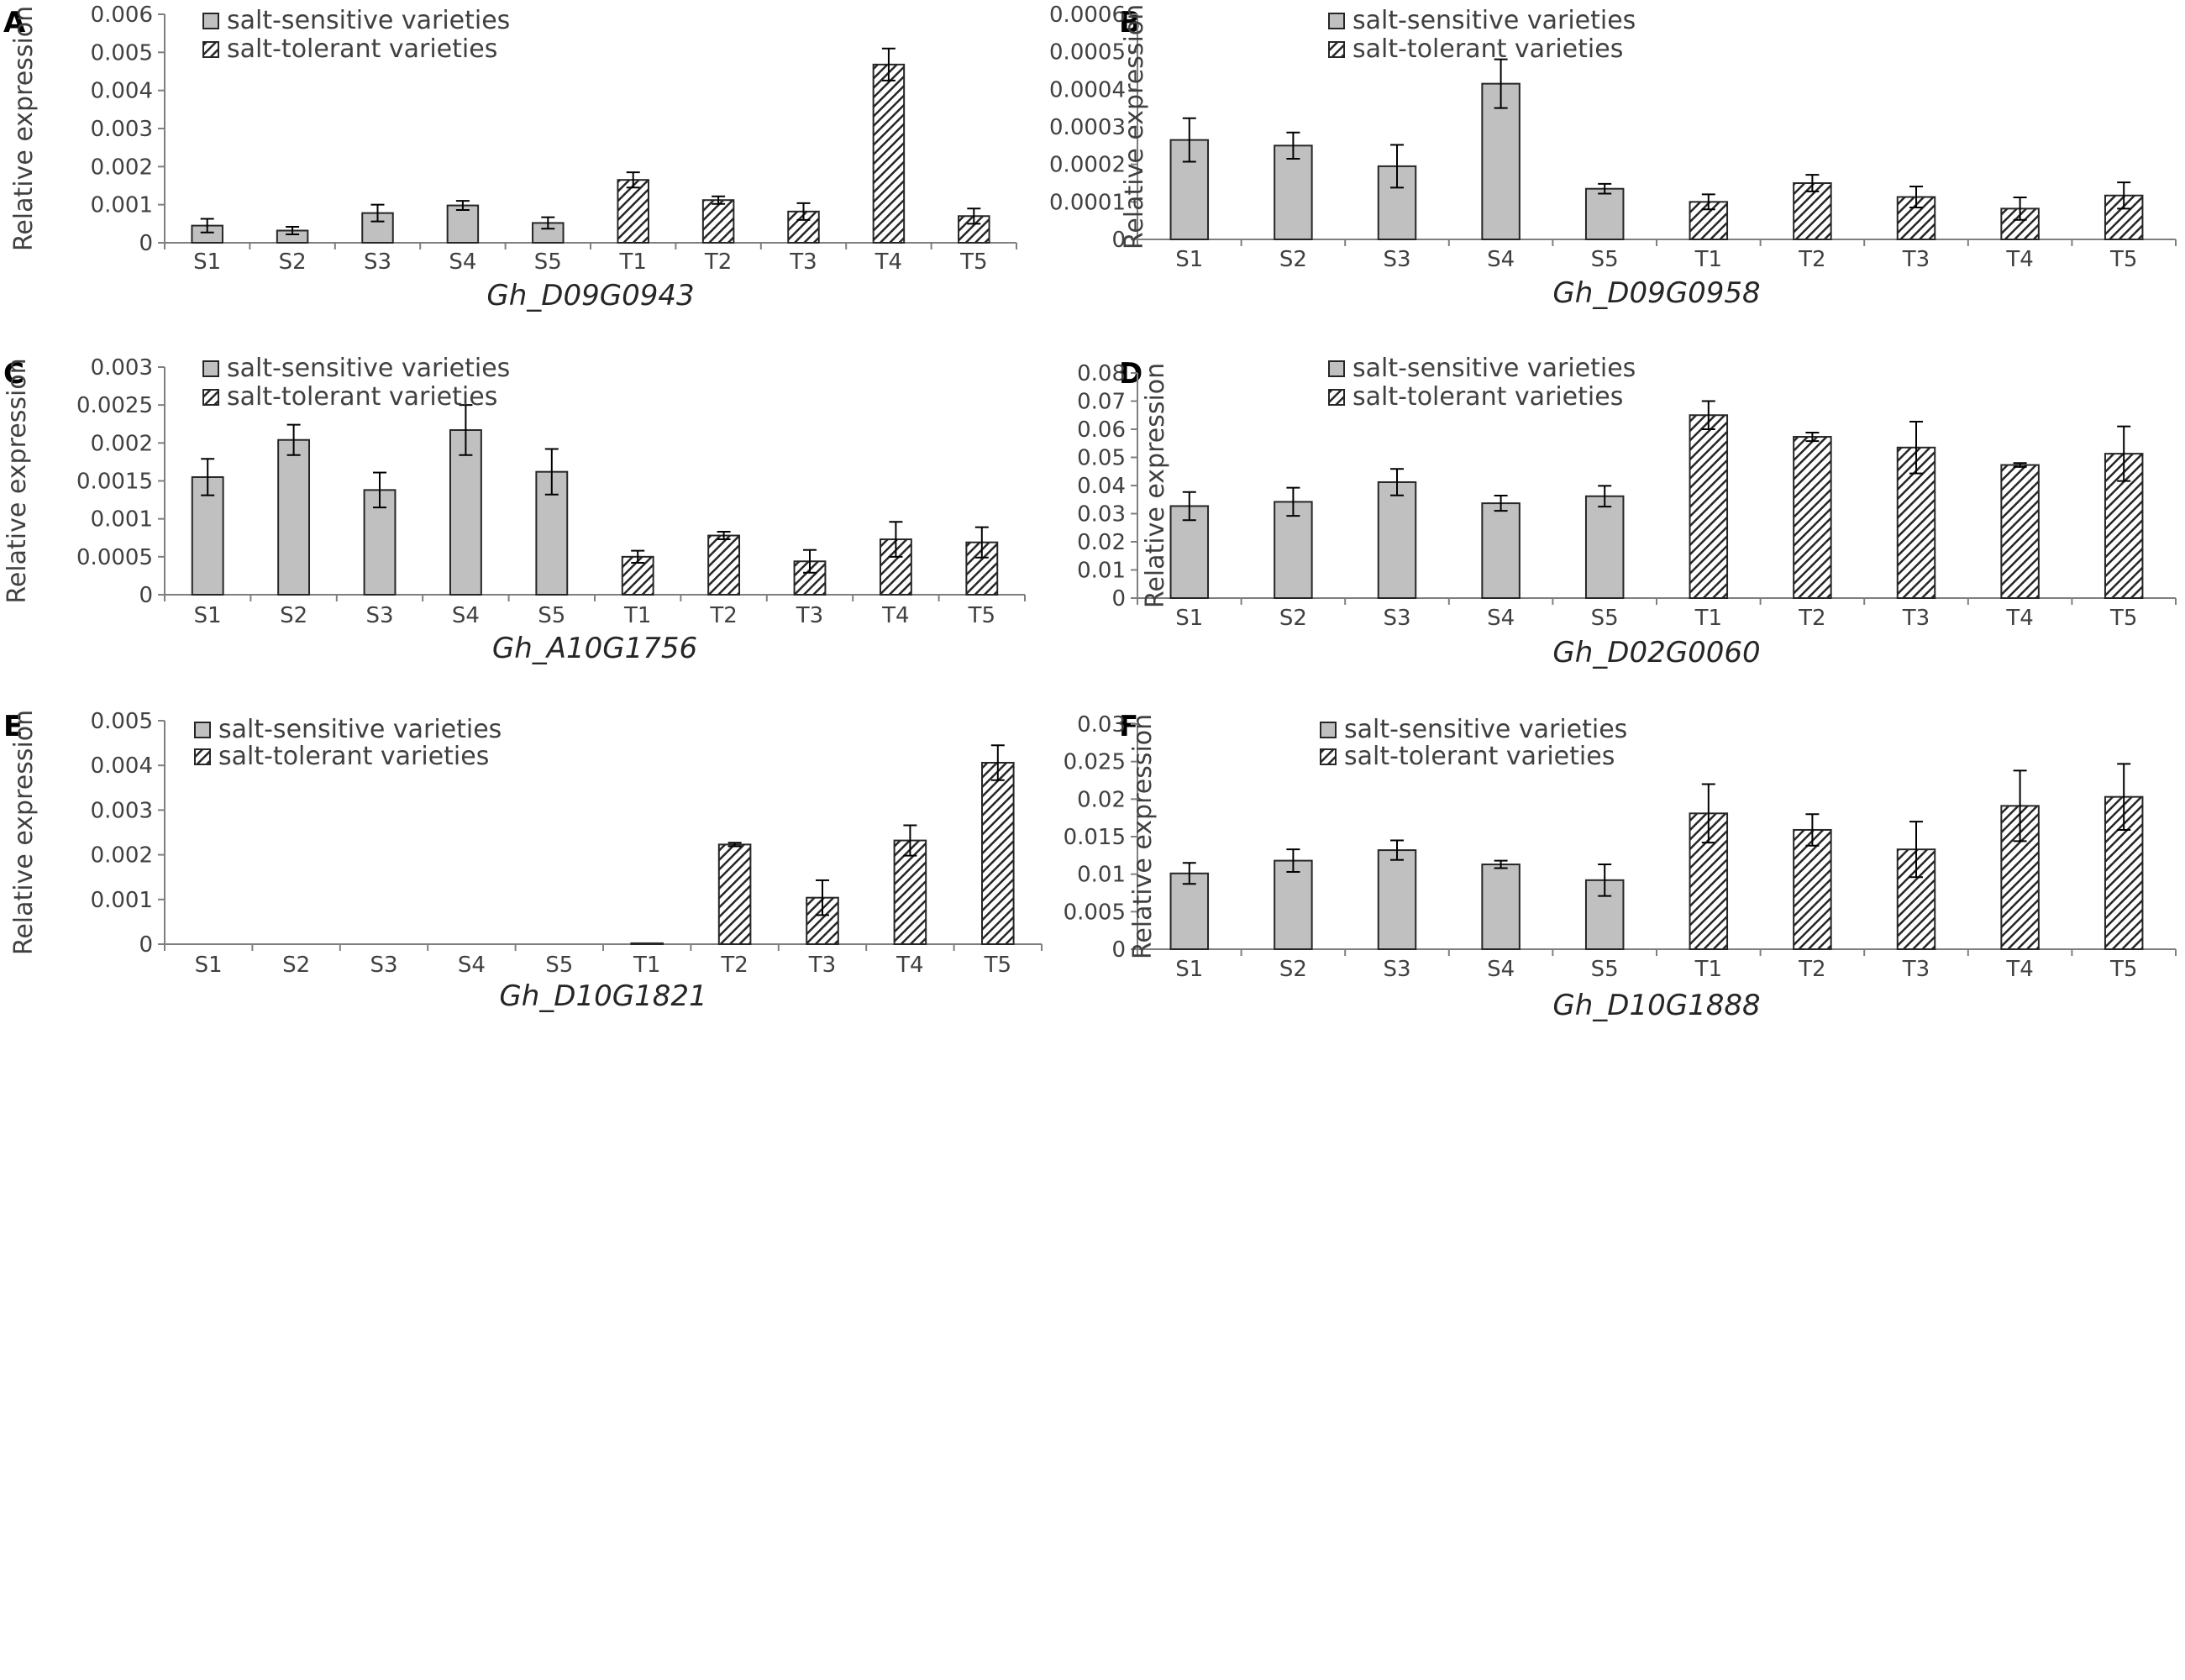 The height and width of the screenshot is (1680, 2185). What do you see at coordinates (1087, 202) in the screenshot?
I see `y-tick-label: 0.0001` at bounding box center [1087, 202].